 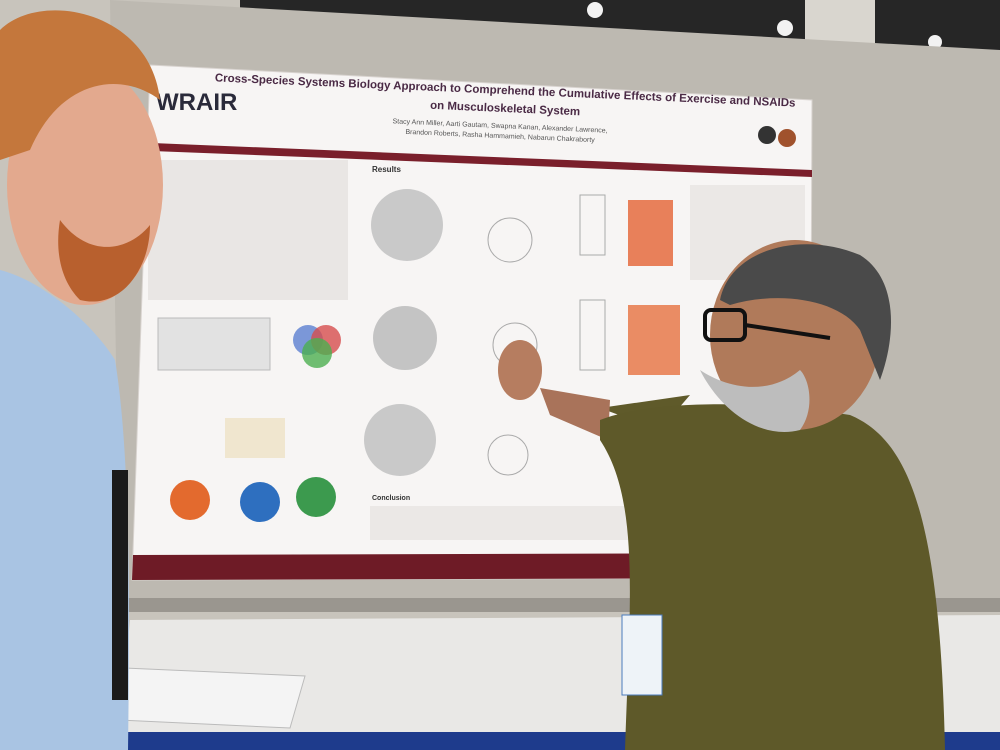 What do you see at coordinates (214, 344) in the screenshot?
I see `scatter-panel` at bounding box center [214, 344].